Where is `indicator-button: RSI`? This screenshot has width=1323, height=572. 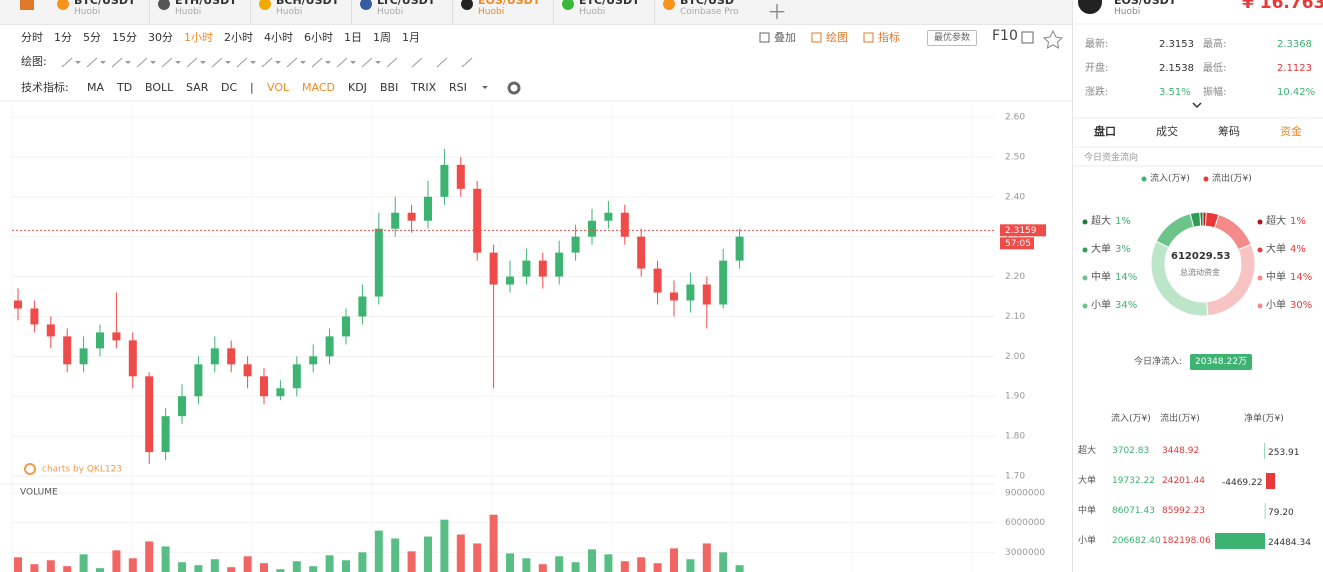 indicator-button: RSI is located at coordinates (458, 87).